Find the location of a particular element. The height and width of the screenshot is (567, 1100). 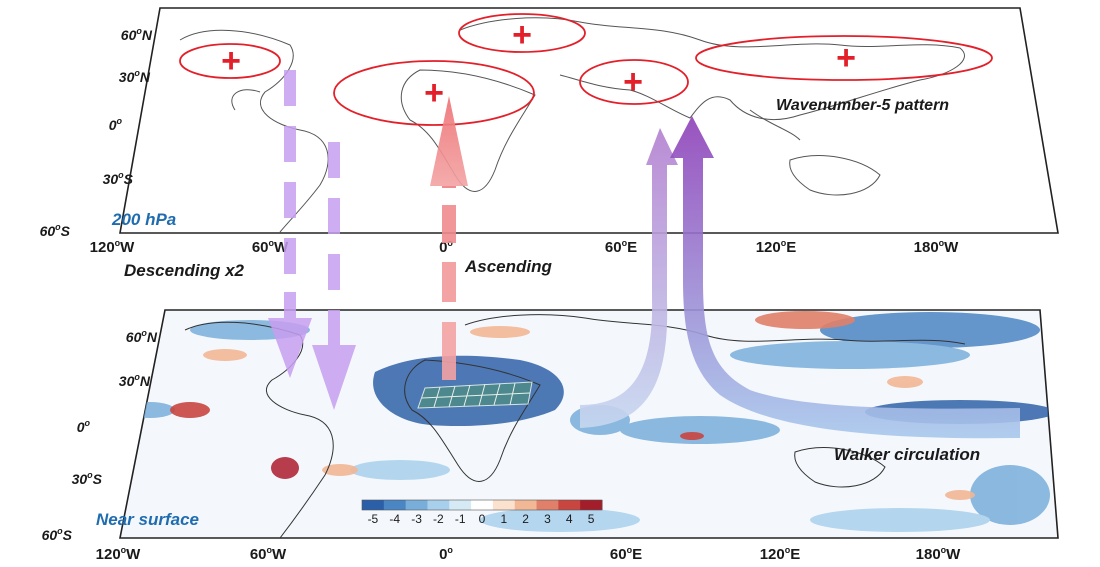

colorbar-tick-label: 3 is located at coordinates (547, 519).